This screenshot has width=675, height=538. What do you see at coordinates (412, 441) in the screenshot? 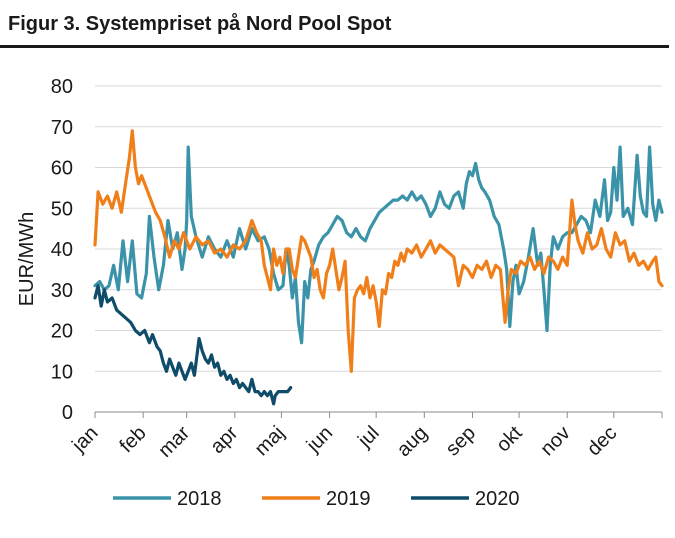
I see `x-tick-label-aug: aug` at bounding box center [412, 441].